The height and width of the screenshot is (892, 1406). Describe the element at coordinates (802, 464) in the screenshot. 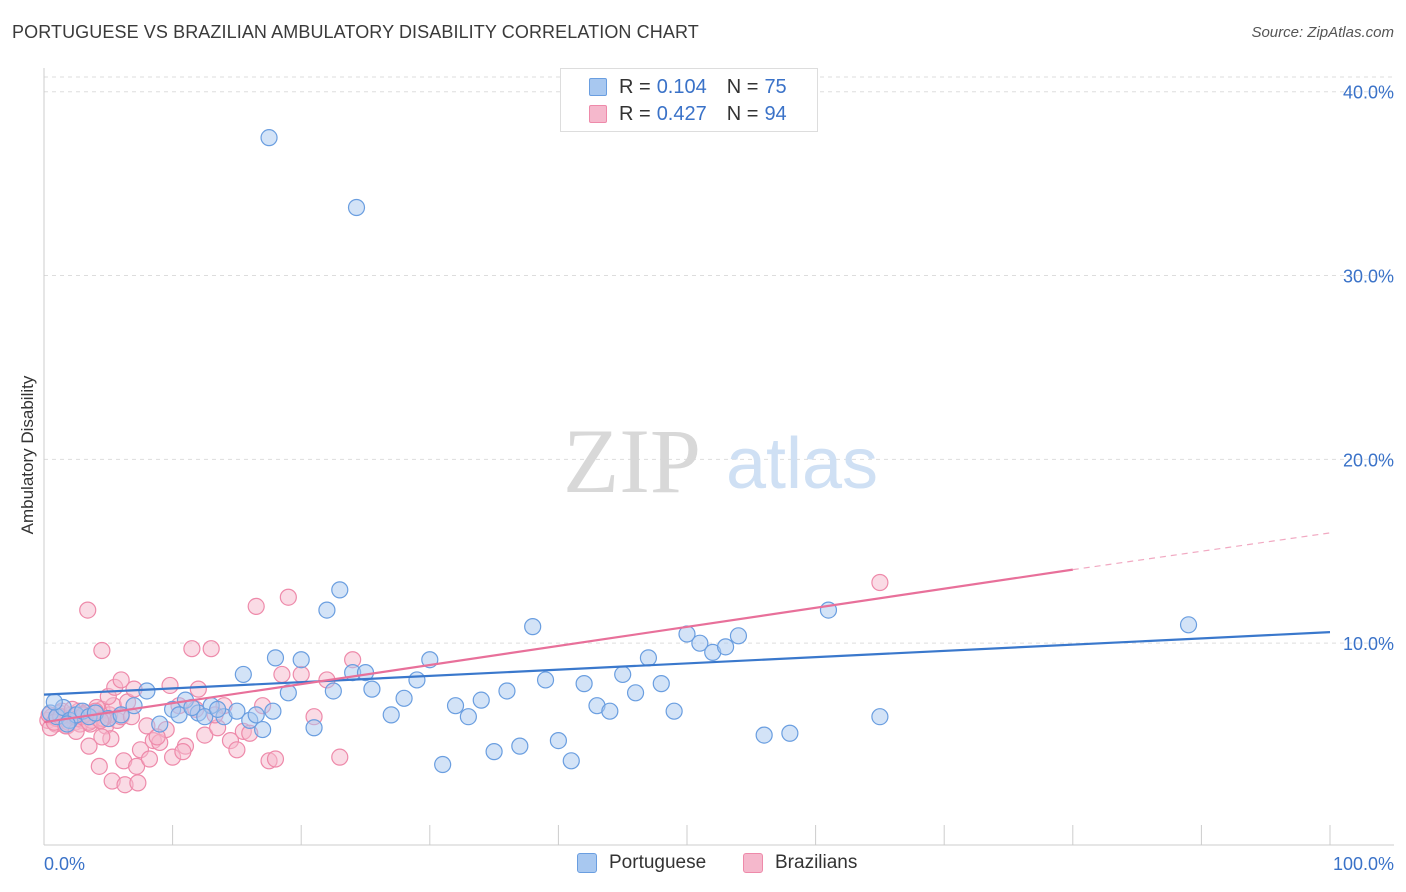

I see `watermark-atlas: atlas` at that location.